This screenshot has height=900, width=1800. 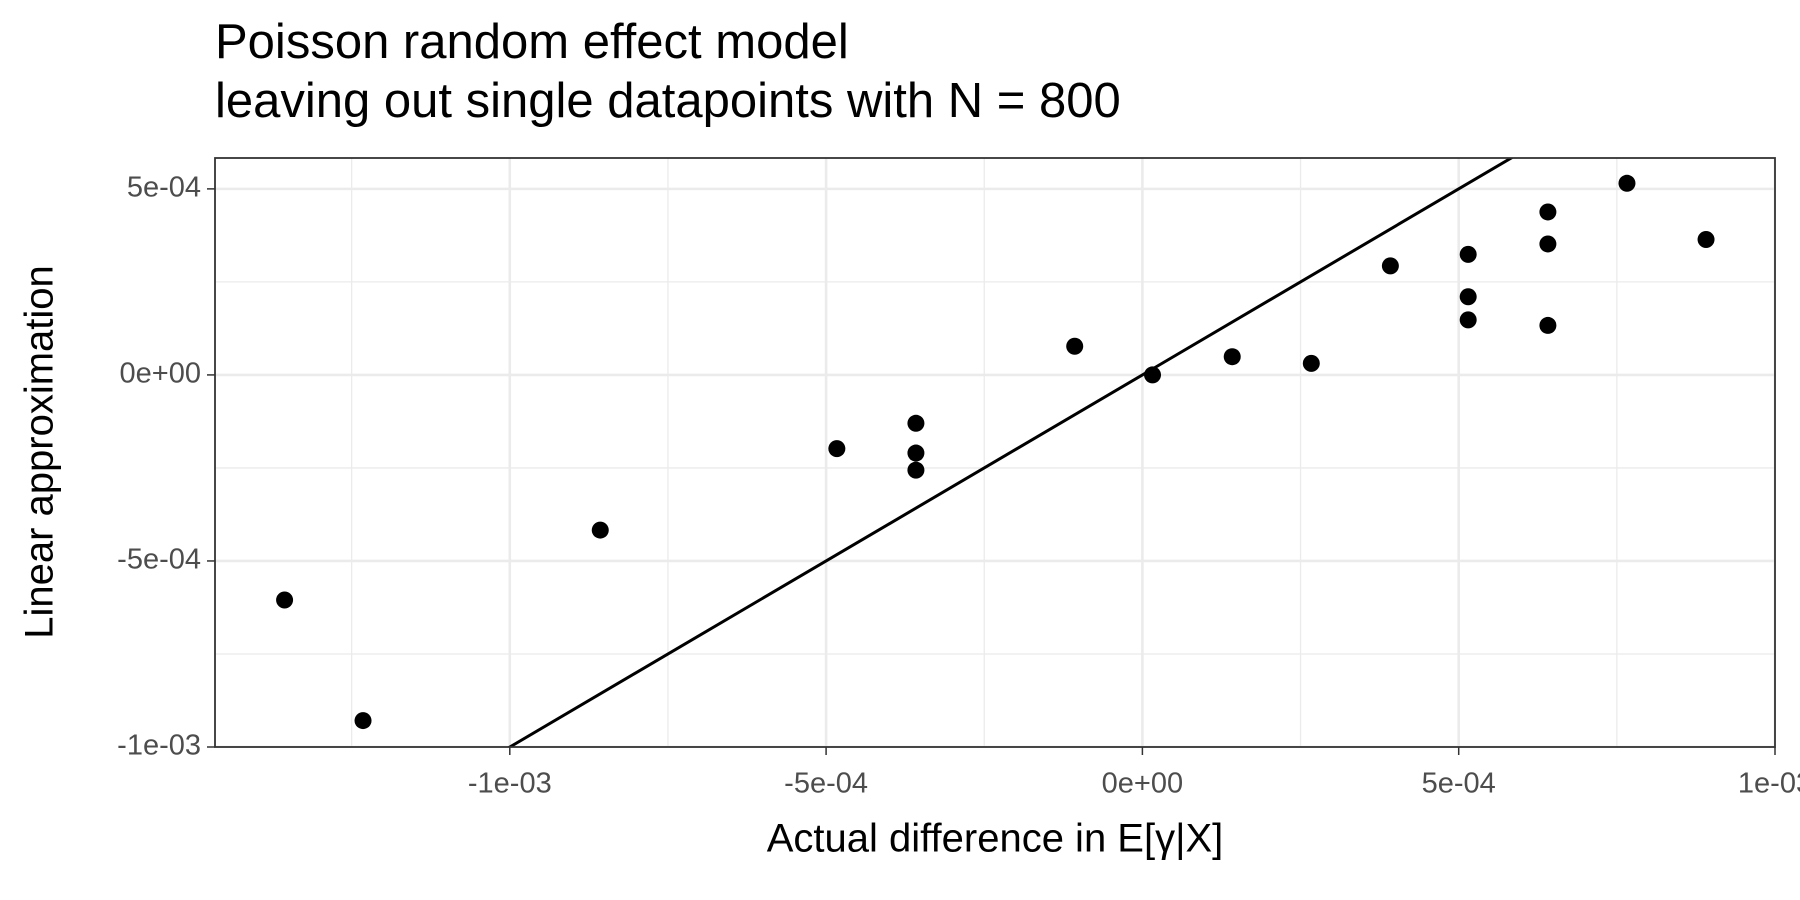 What do you see at coordinates (1459, 784) in the screenshot?
I see `x-tick-label: 5e-04` at bounding box center [1459, 784].